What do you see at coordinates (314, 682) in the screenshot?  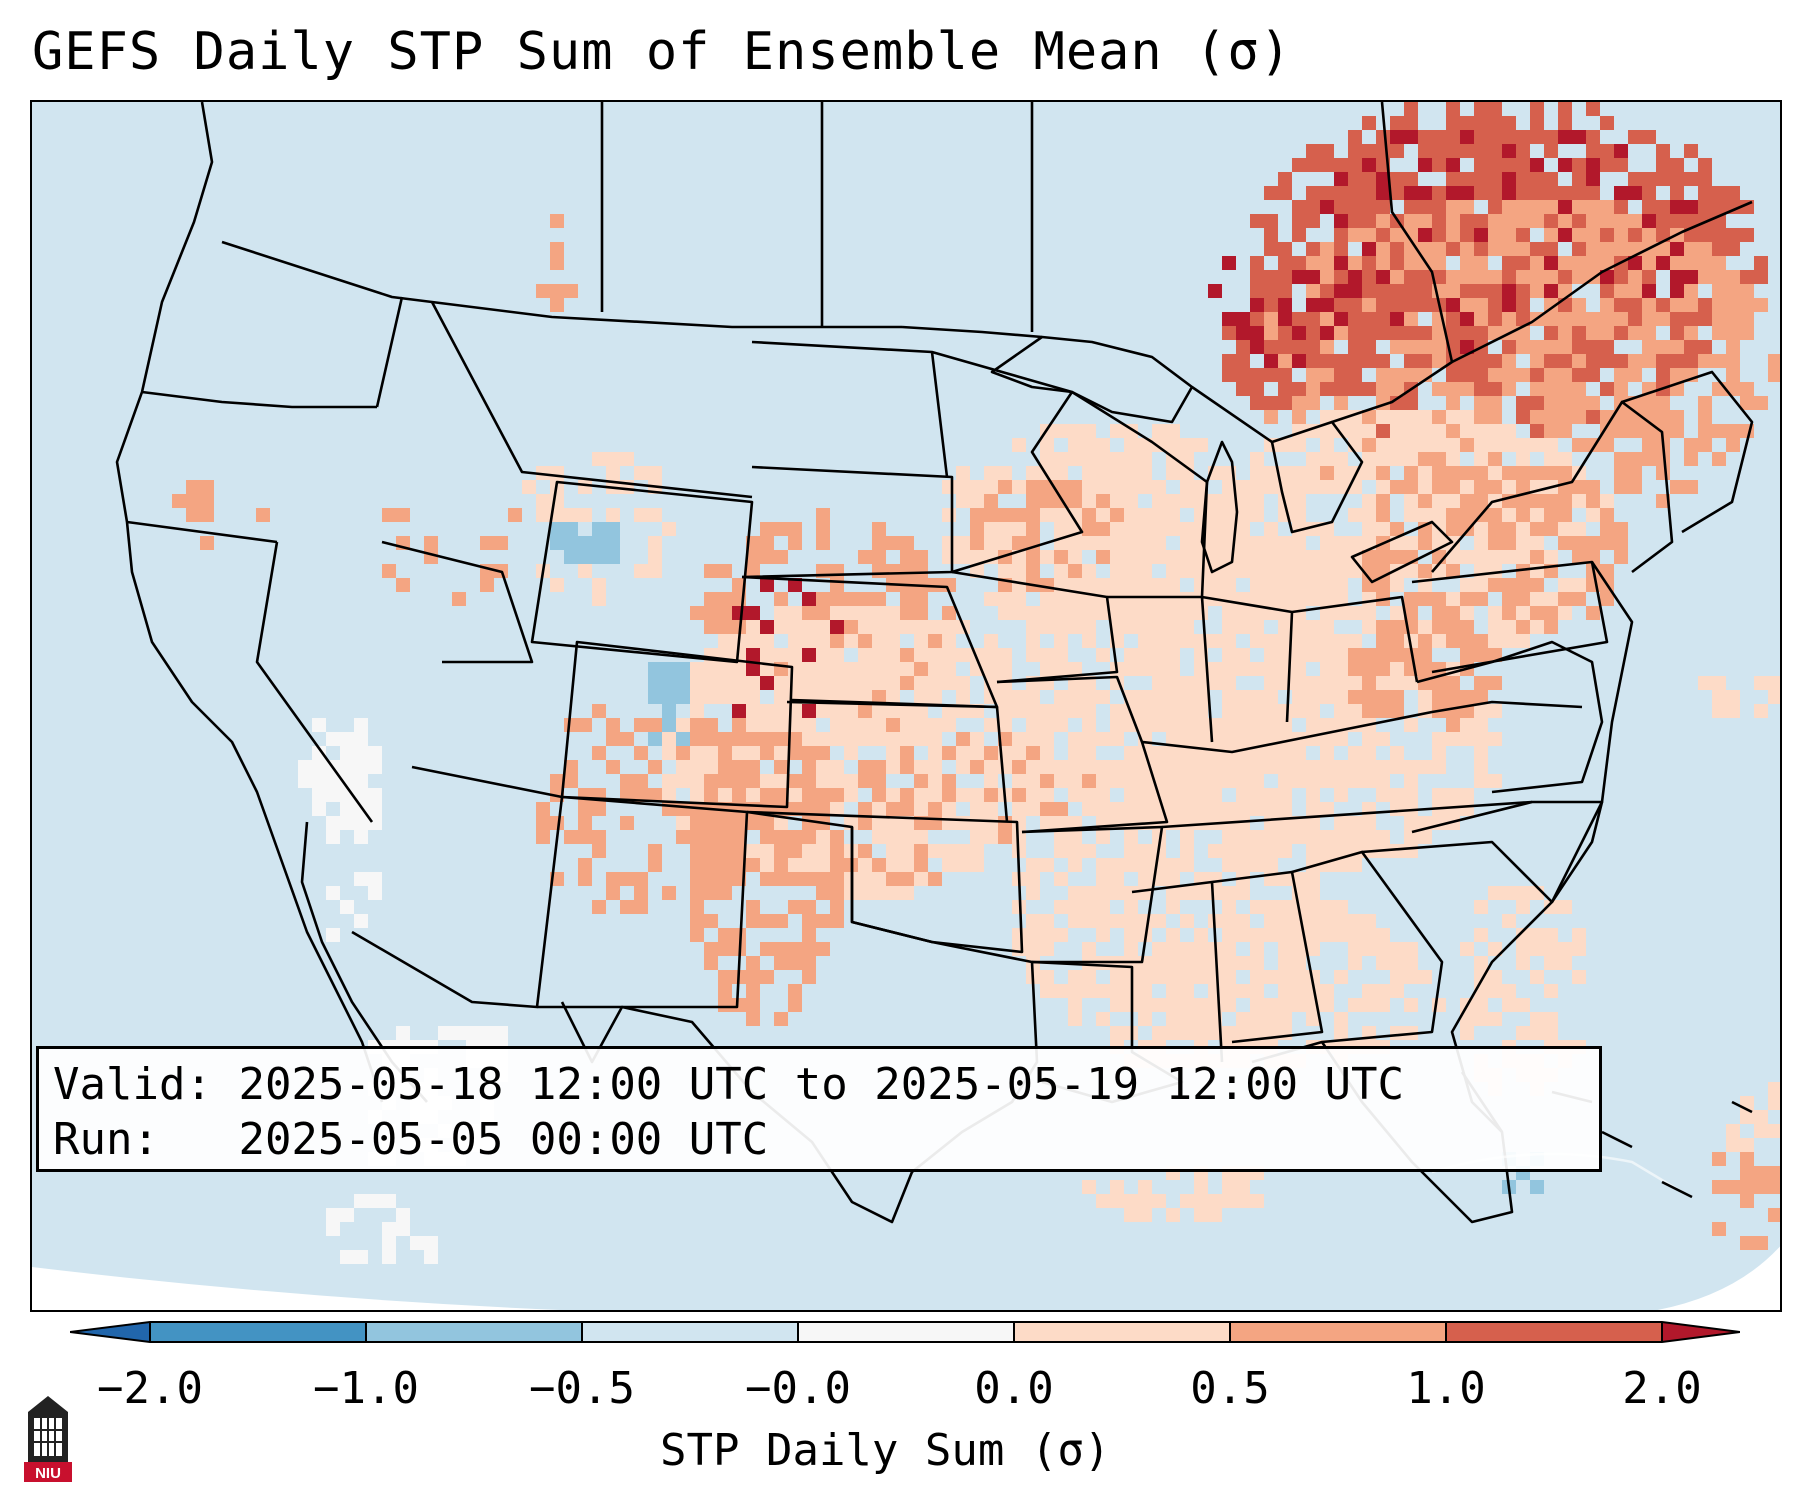 I see `state-line-nv-ut` at bounding box center [314, 682].